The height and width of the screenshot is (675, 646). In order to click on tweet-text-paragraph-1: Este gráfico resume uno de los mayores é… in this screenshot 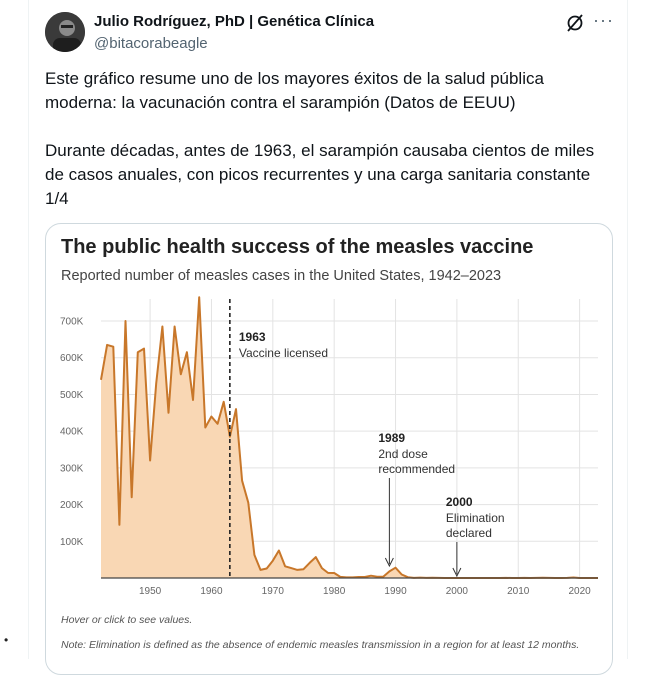, I will do `click(294, 90)`.